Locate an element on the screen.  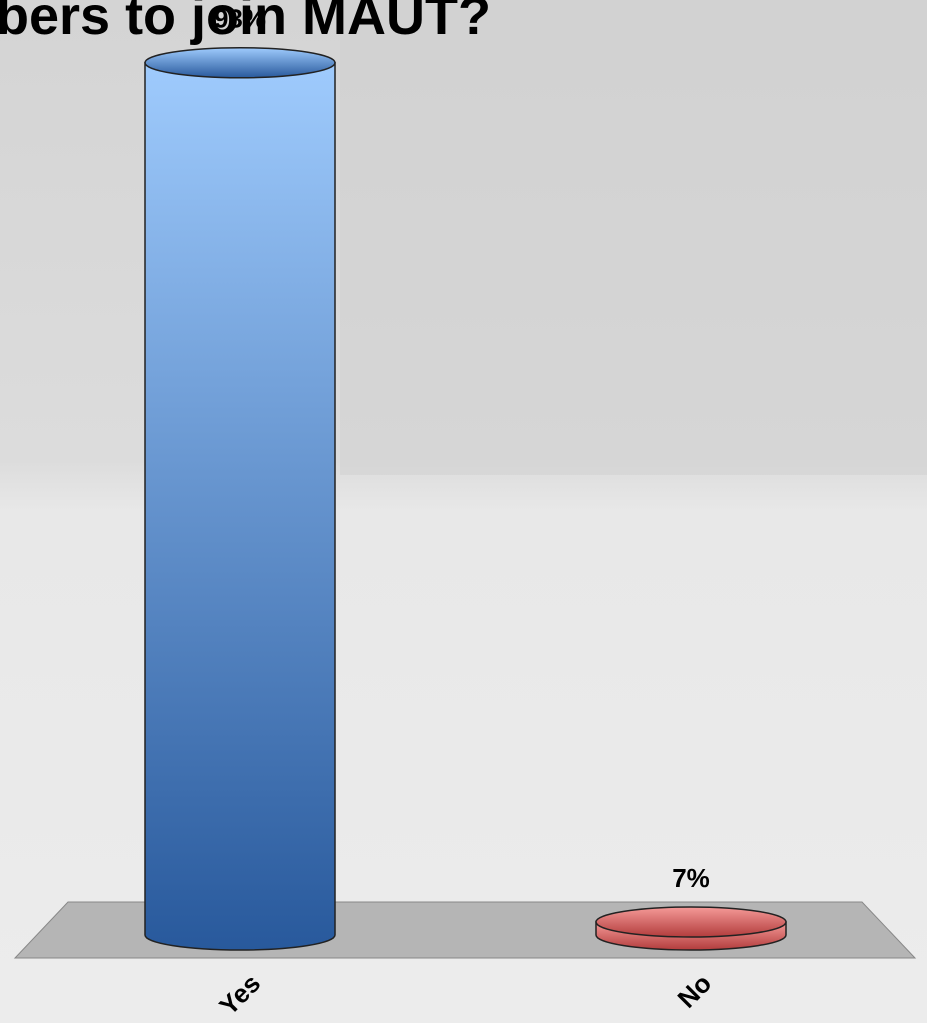
value-label: 93% is located at coordinates (240, 19).